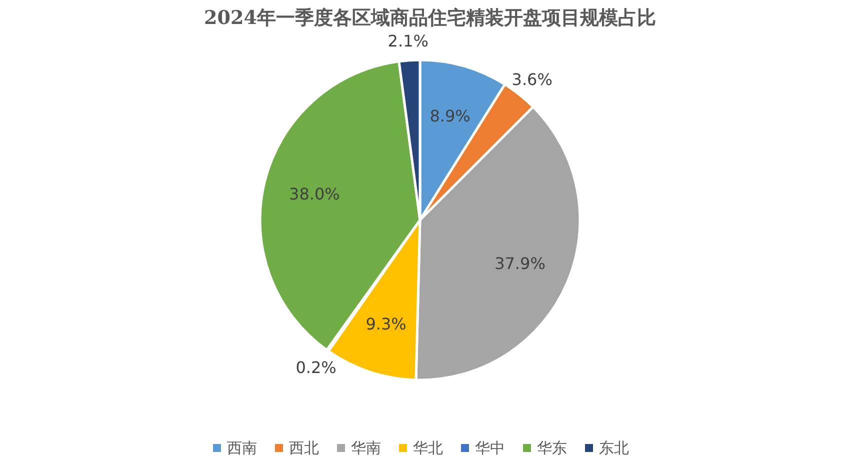 This screenshot has height=468, width=860. I want to click on legend-label: 西南, so click(242, 448).